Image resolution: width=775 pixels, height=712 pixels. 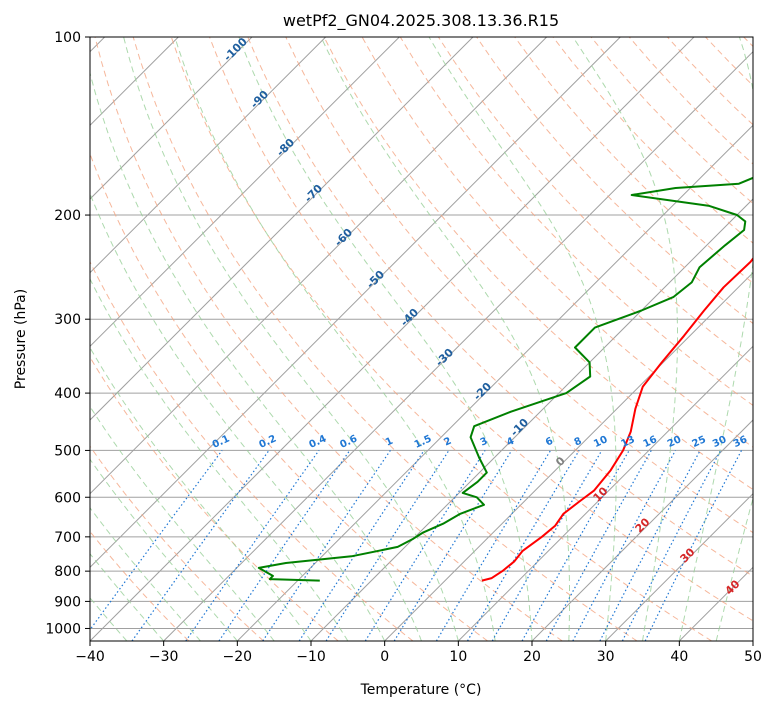 What do you see at coordinates (67, 602) in the screenshot?
I see `y-tick-label: 900` at bounding box center [67, 602].